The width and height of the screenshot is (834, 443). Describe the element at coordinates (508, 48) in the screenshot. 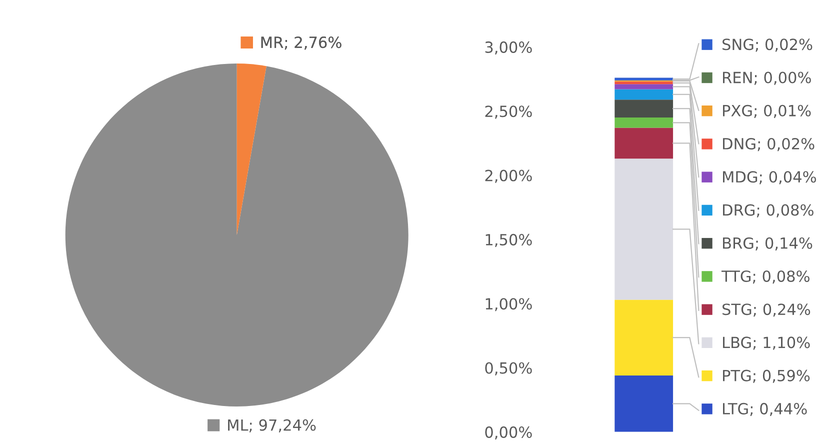

I see `y-tick-label: 3,00%` at that location.